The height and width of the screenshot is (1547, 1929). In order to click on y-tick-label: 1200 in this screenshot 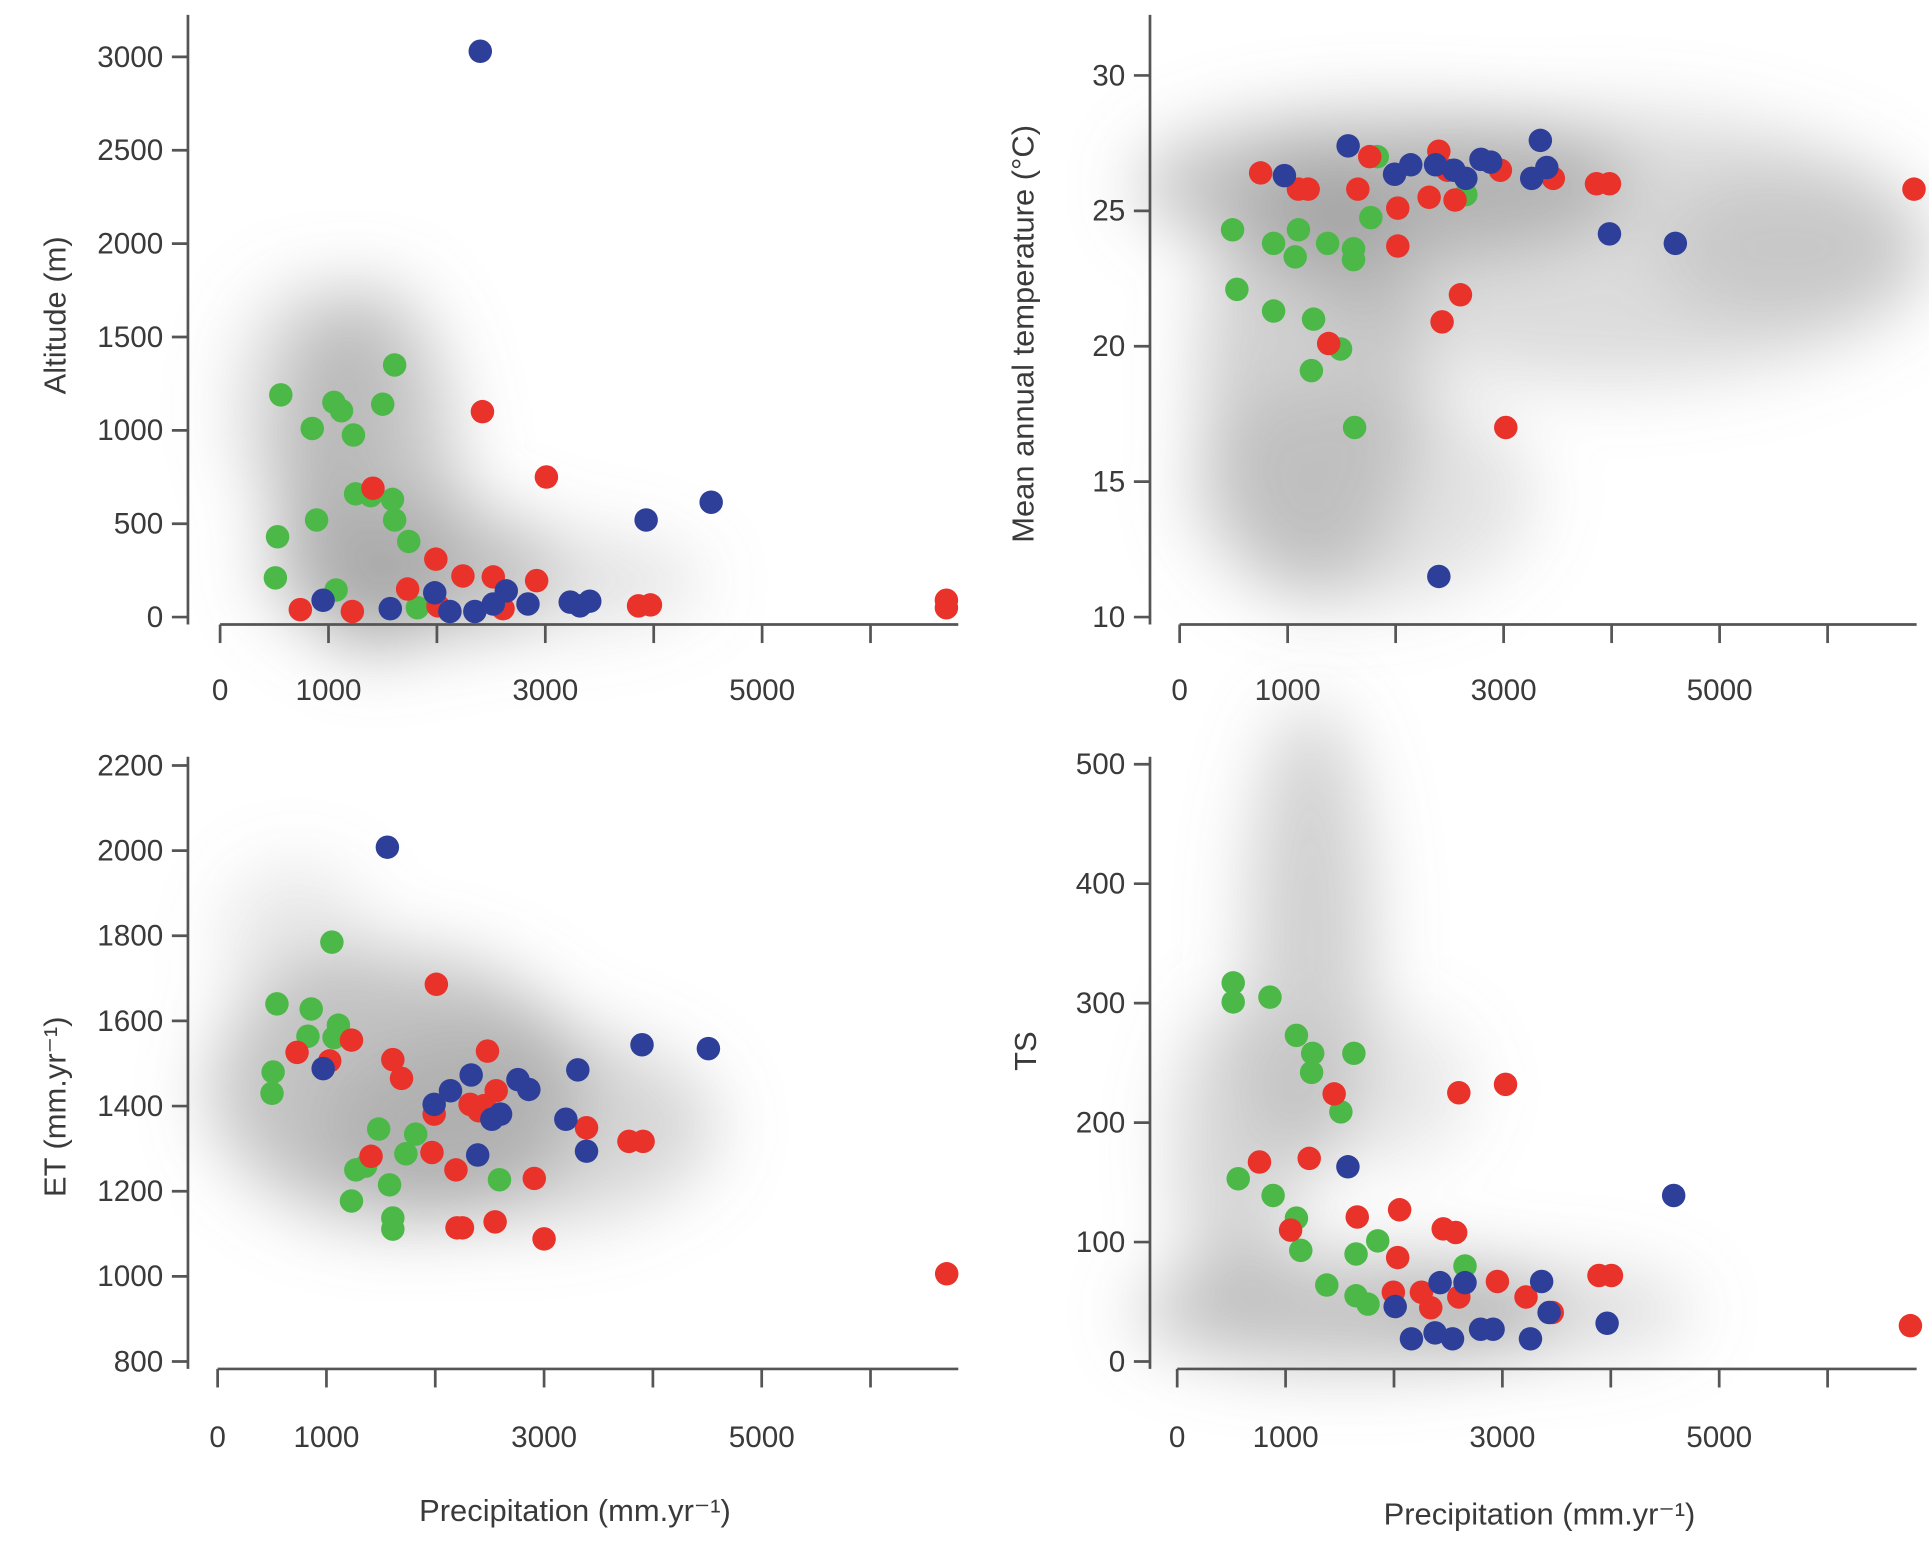, I will do `click(130, 1191)`.